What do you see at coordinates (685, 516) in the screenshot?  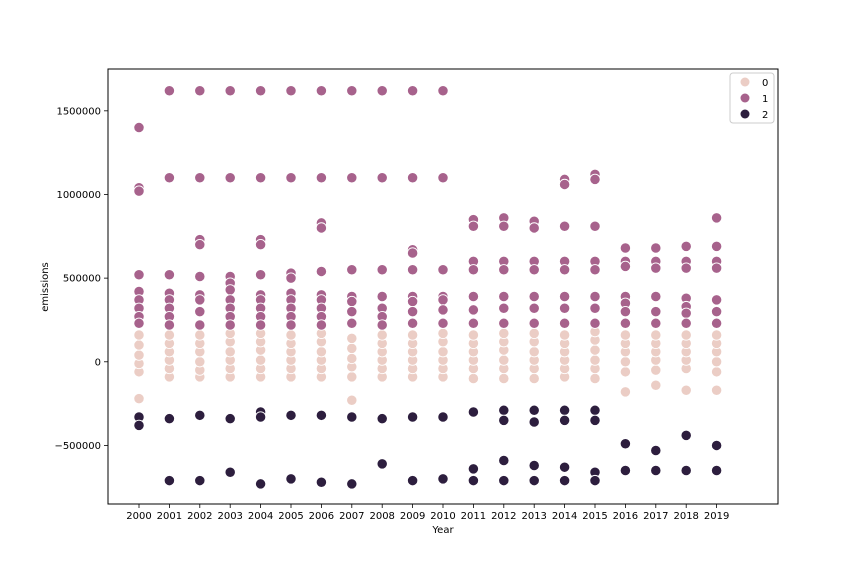 I see `x-tick-label: 2018` at bounding box center [685, 516].